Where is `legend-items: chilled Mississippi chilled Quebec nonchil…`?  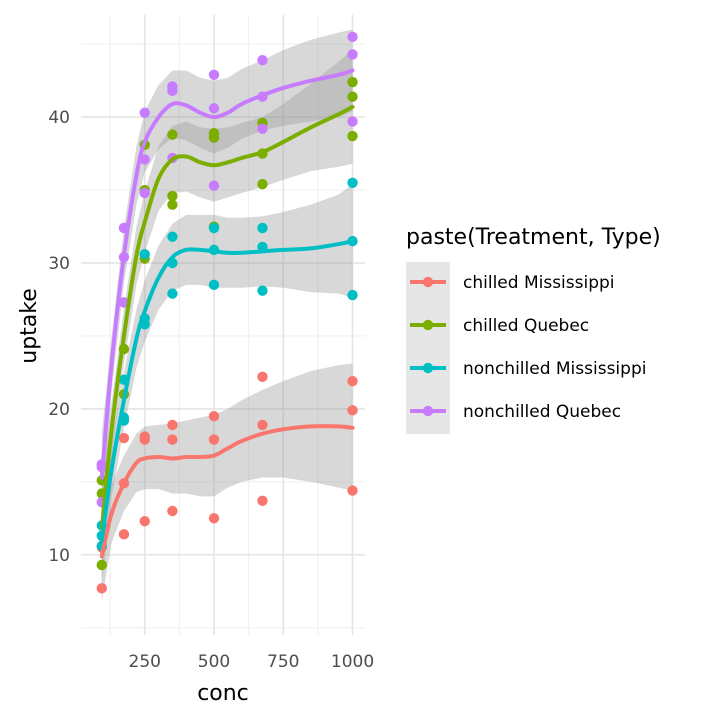 legend-items: chilled Mississippi chilled Quebec nonchil… is located at coordinates (528, 347).